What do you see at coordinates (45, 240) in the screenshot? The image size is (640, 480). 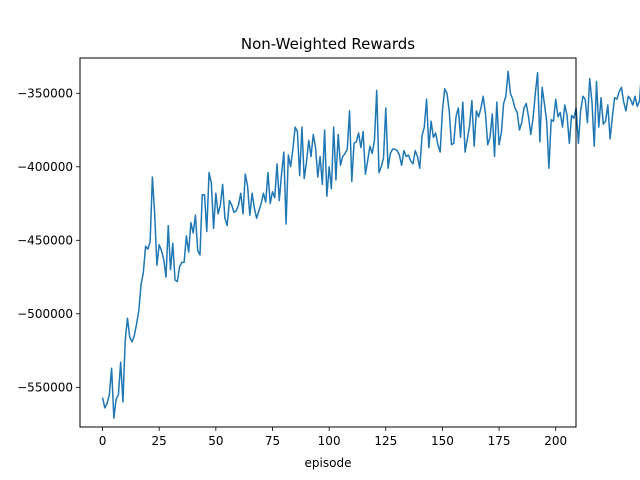 I see `y-tick-label: −450000` at bounding box center [45, 240].